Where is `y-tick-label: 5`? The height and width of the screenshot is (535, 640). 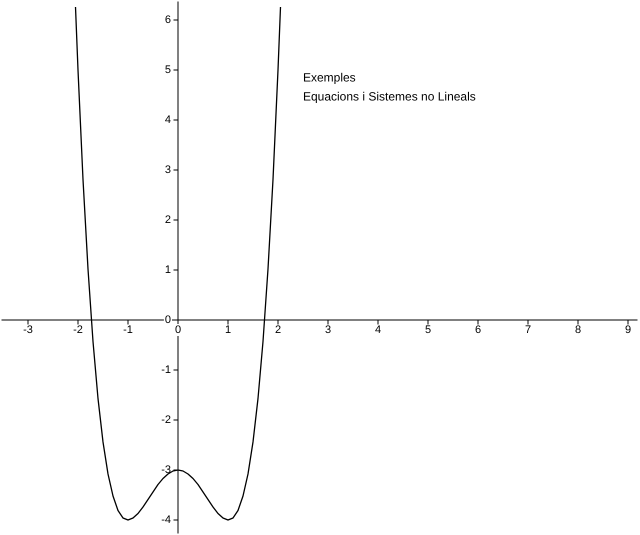 y-tick-label: 5 is located at coordinates (167, 70).